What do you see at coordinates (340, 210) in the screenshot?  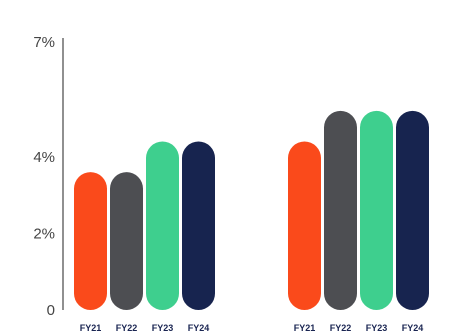 I see `bar-group2-fy22` at bounding box center [340, 210].